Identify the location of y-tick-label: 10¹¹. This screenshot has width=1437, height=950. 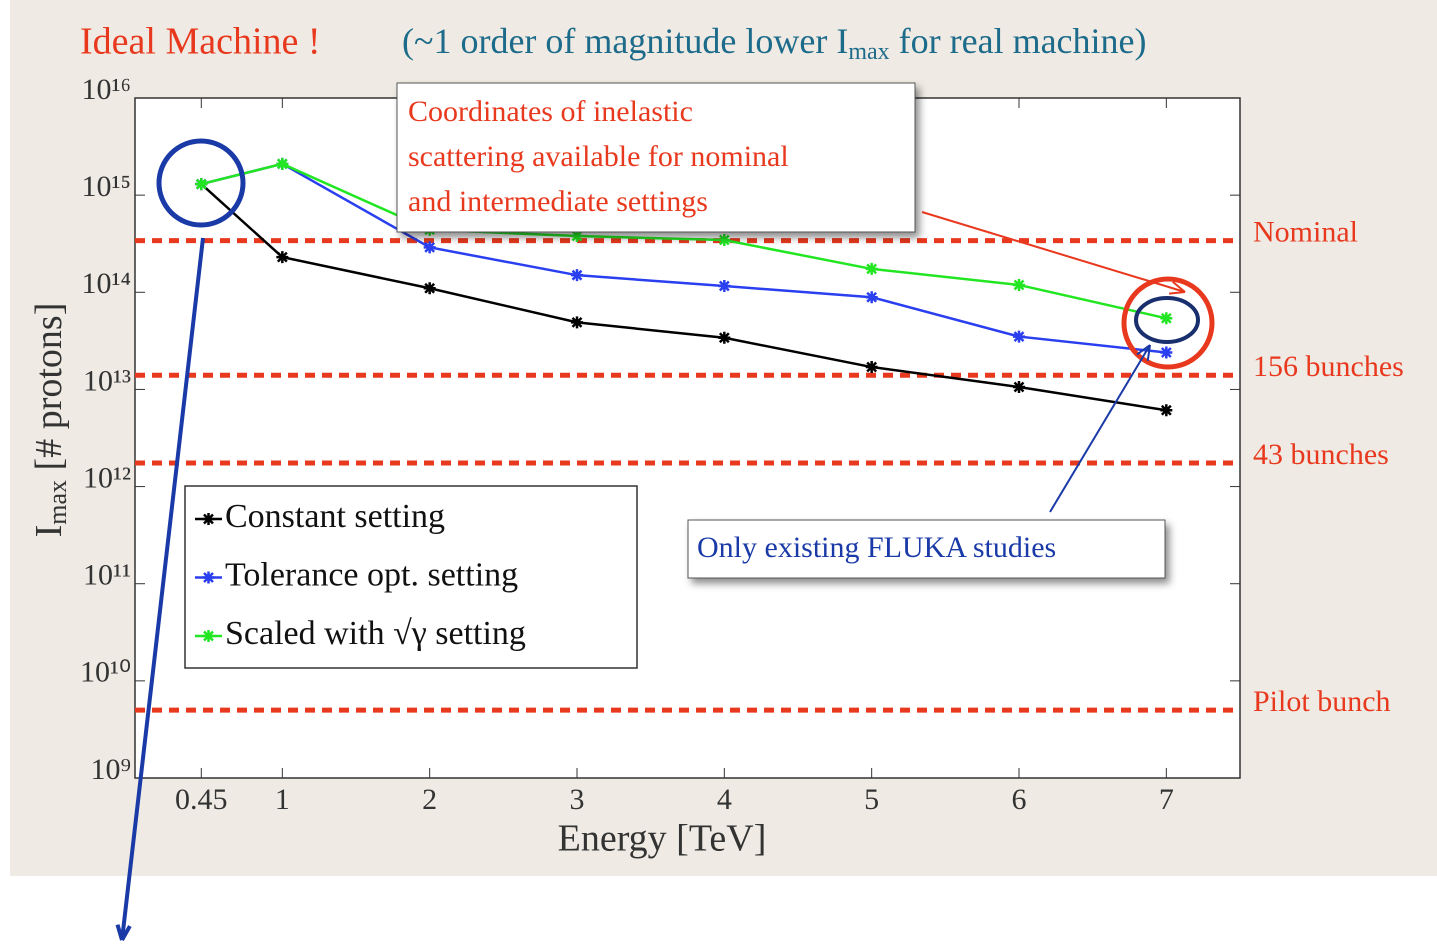
(107, 575).